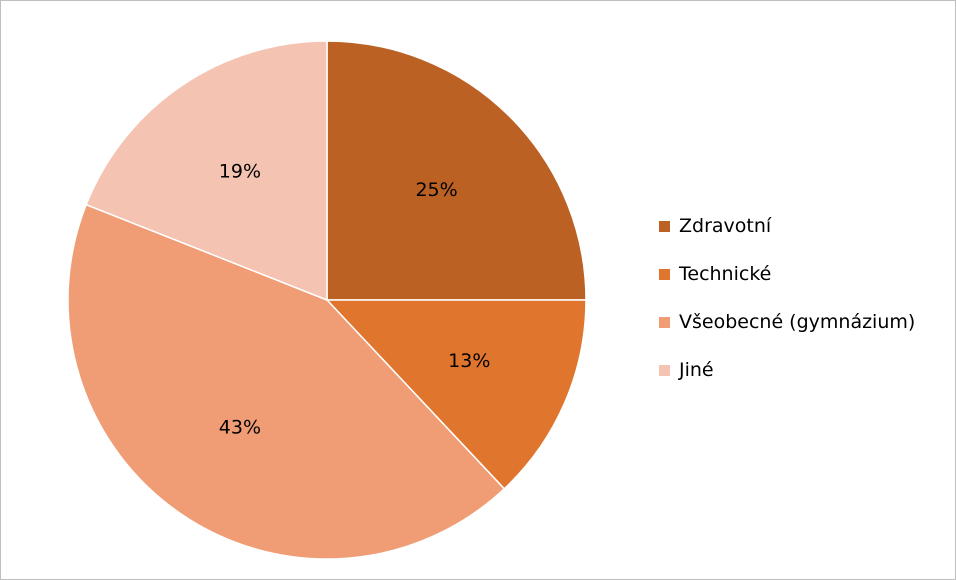  Describe the element at coordinates (456, 170) in the screenshot. I see `pie-slice-zdravotni` at that location.